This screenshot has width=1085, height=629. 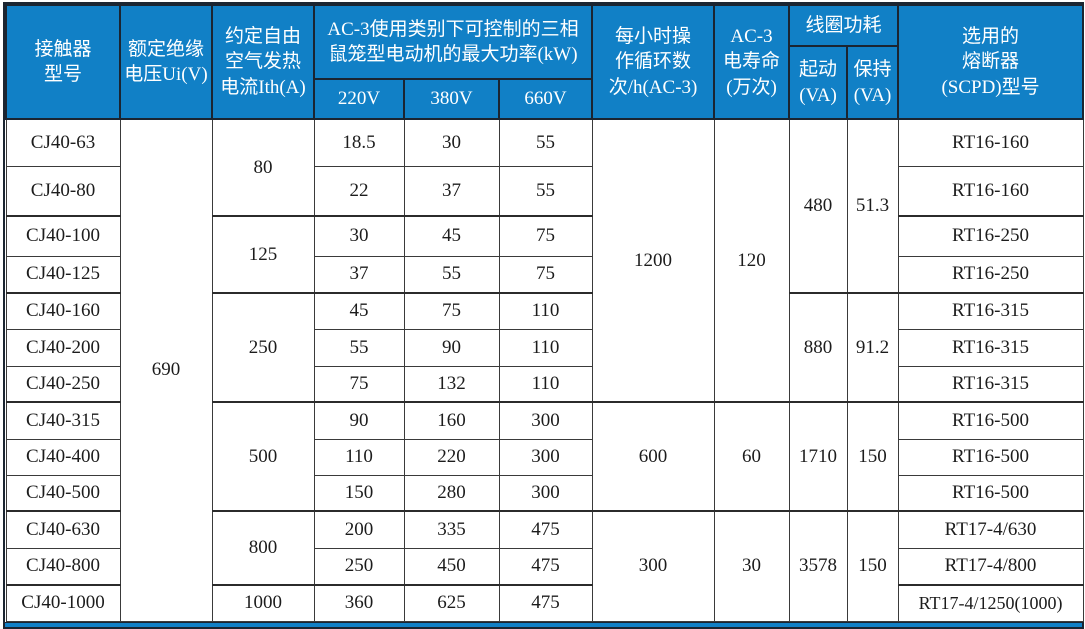 I want to click on cell-model: CJ40-500, so click(x=63, y=493).